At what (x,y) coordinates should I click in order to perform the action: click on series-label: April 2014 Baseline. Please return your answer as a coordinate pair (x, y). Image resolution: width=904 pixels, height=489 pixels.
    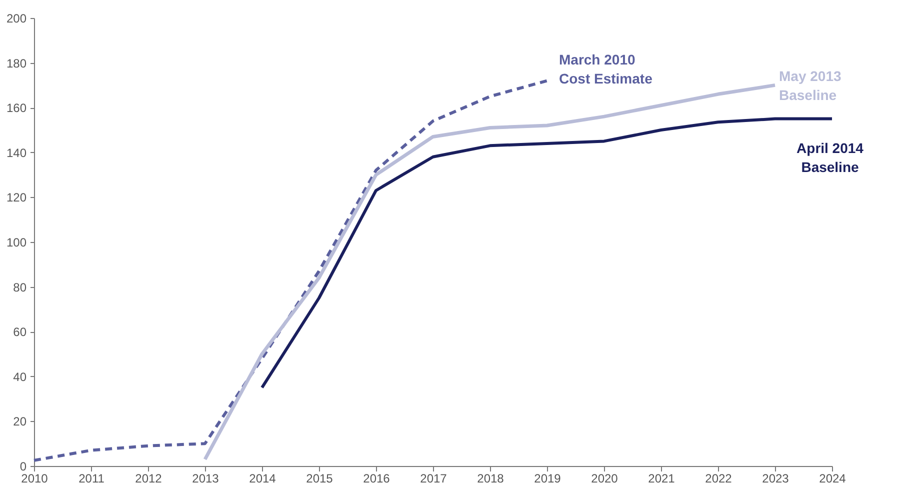
    Looking at the image, I should click on (830, 157).